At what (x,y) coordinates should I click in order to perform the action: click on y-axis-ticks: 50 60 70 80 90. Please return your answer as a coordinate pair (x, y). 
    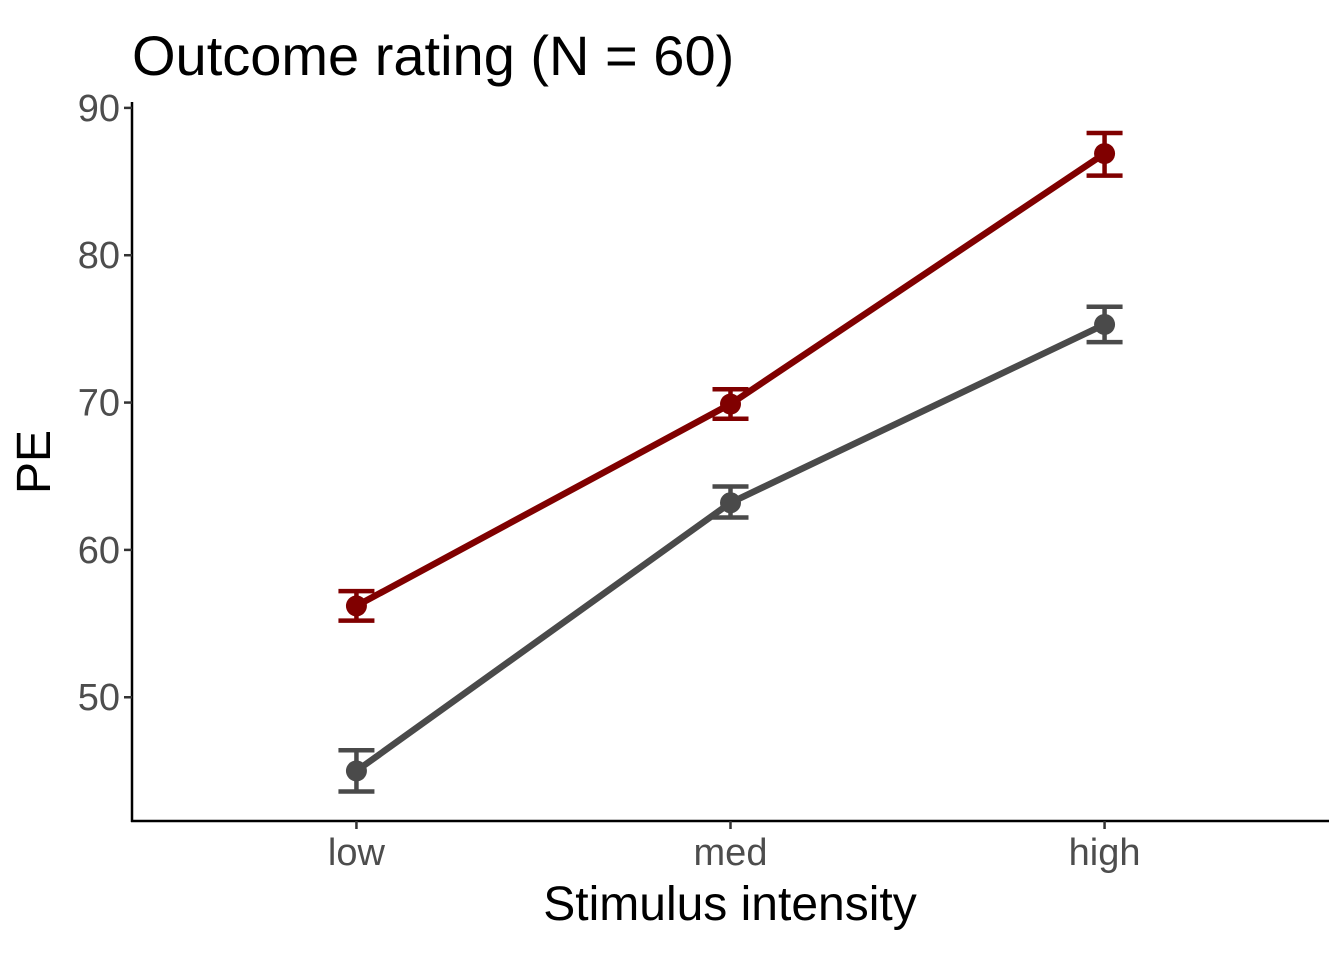
    Looking at the image, I should click on (105, 403).